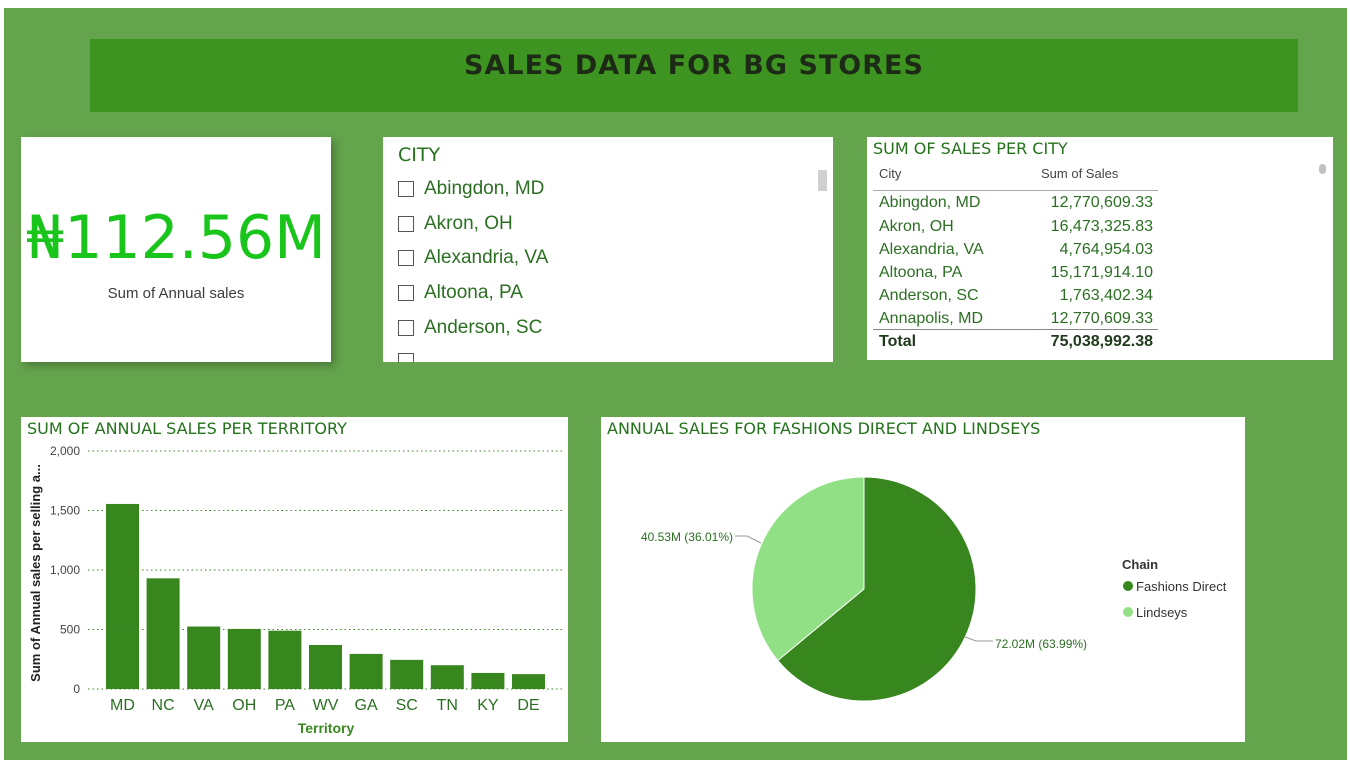  What do you see at coordinates (176, 238) in the screenshot?
I see `kpi-value: ₦112.56M` at bounding box center [176, 238].